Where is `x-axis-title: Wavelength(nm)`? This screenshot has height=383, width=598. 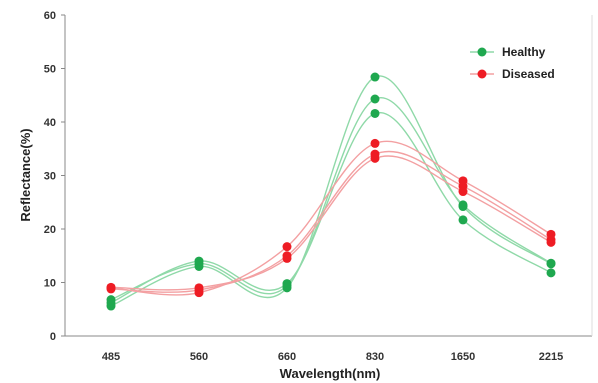 x-axis-title: Wavelength(nm) is located at coordinates (330, 373).